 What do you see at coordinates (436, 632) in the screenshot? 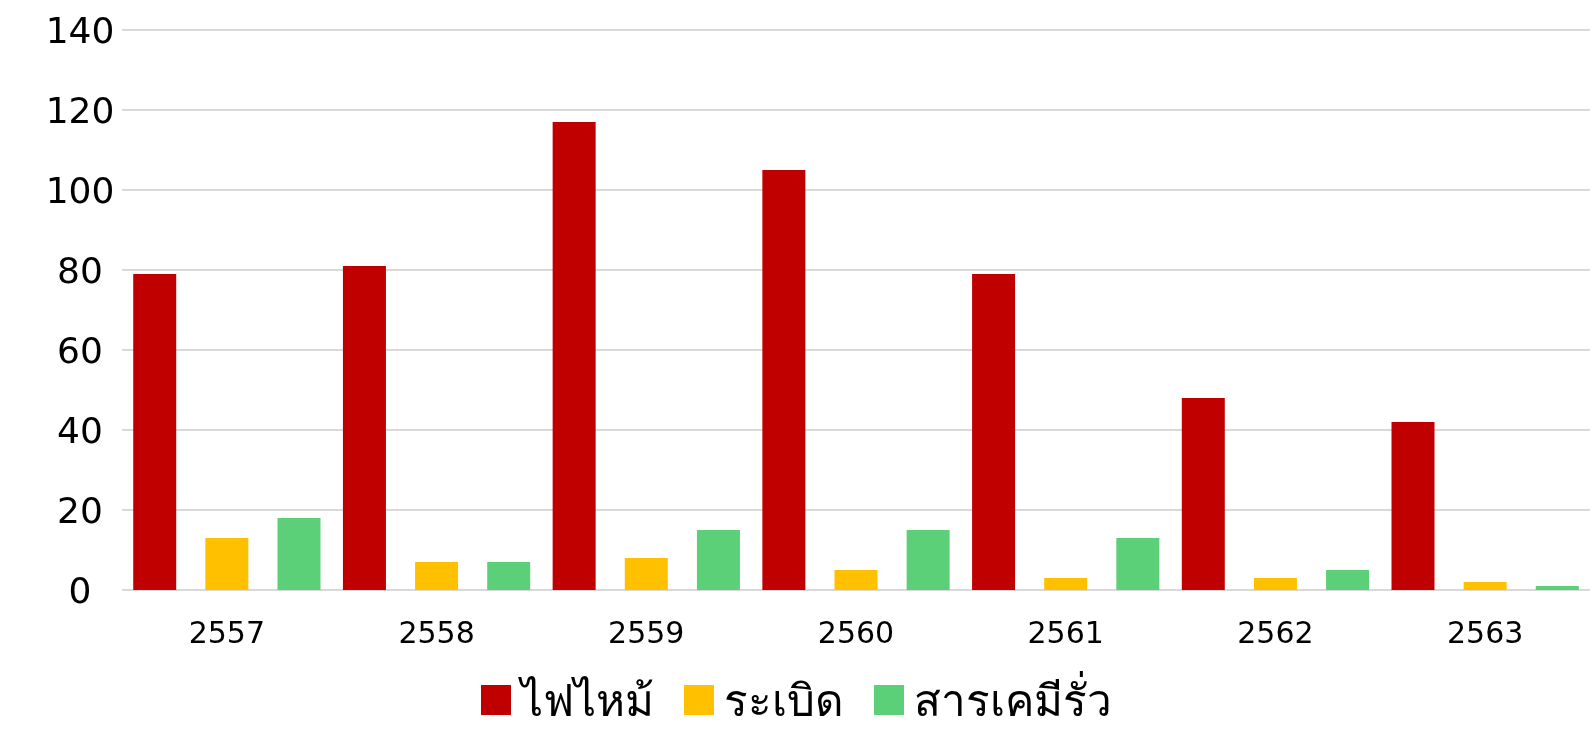
I see `x-tick-label: 2558` at bounding box center [436, 632].